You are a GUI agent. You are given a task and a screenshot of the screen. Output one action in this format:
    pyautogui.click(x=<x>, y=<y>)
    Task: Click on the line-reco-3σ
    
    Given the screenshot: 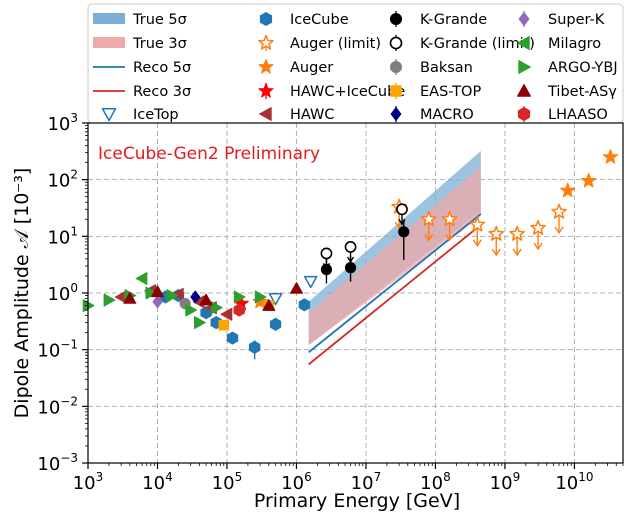 What is the action you would take?
    pyautogui.click(x=395, y=295)
    